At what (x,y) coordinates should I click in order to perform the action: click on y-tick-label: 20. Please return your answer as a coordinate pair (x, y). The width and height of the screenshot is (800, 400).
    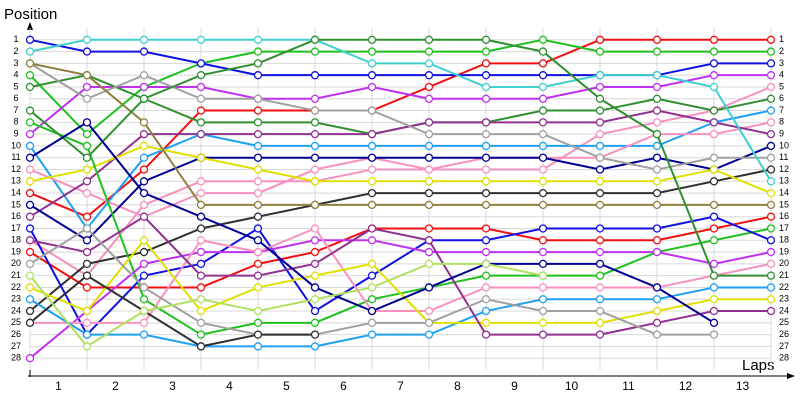
    Looking at the image, I should click on (16, 263).